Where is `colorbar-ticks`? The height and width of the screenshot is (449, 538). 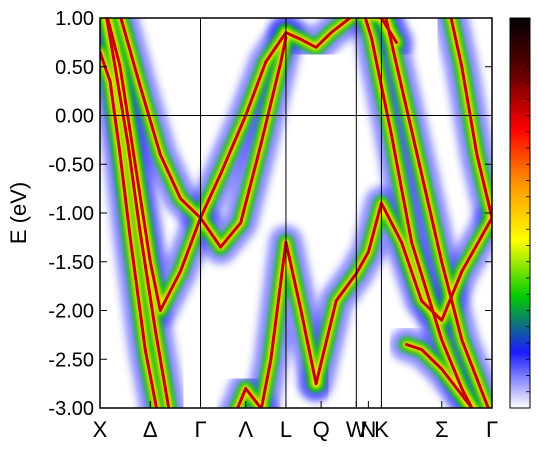 colorbar-ticks is located at coordinates (528, 213).